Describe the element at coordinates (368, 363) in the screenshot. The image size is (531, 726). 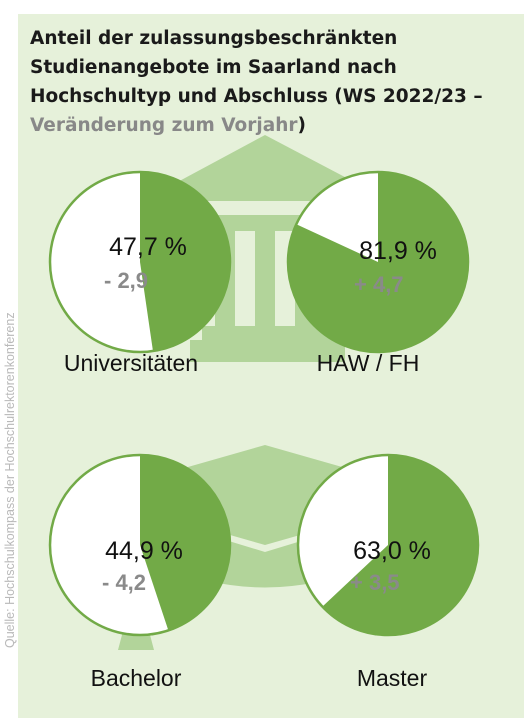
I see `category-label: HAW / FH` at that location.